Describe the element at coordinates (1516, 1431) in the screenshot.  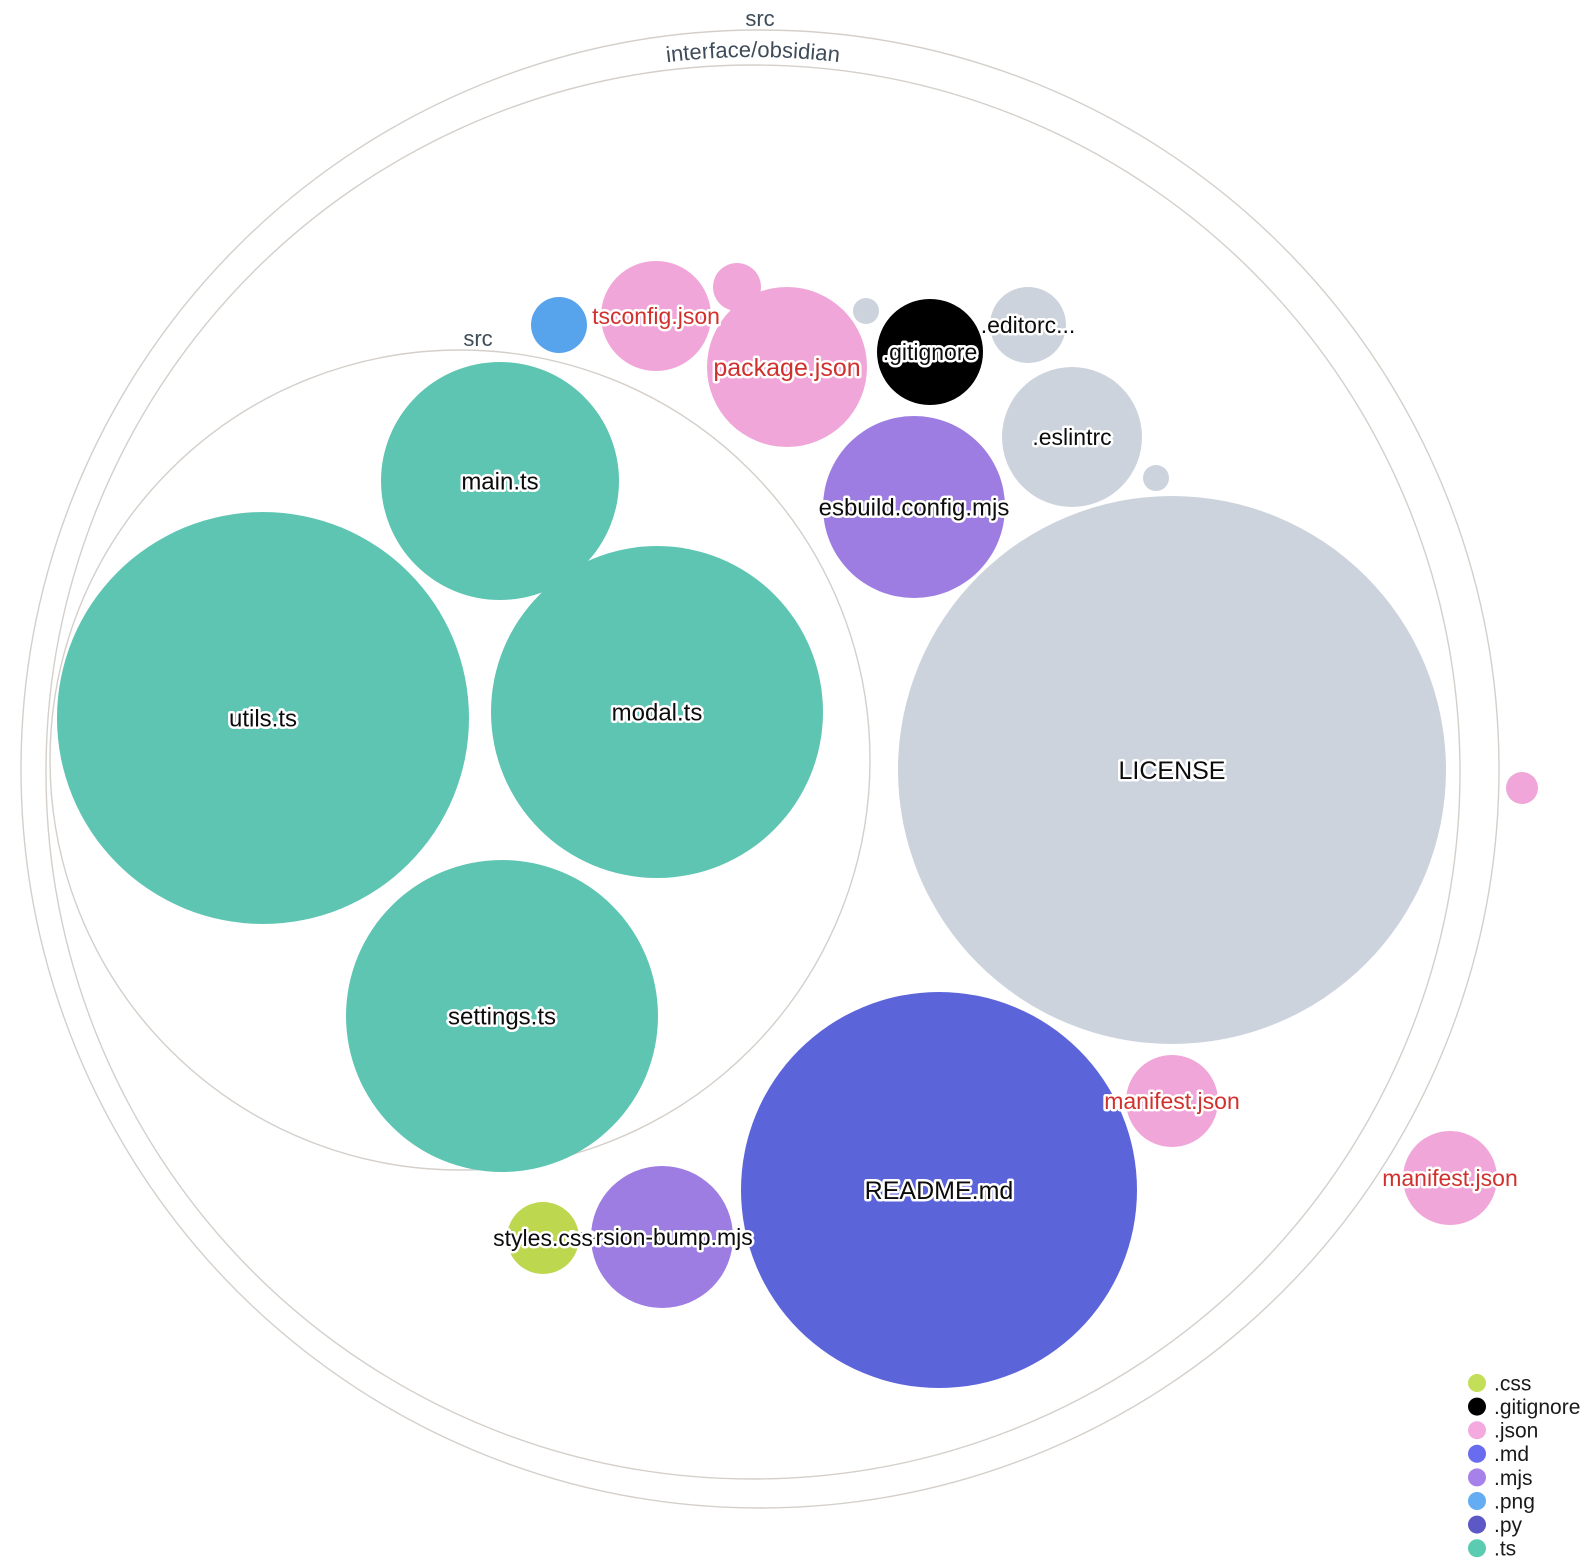
I see `legend-label-json: .json` at that location.